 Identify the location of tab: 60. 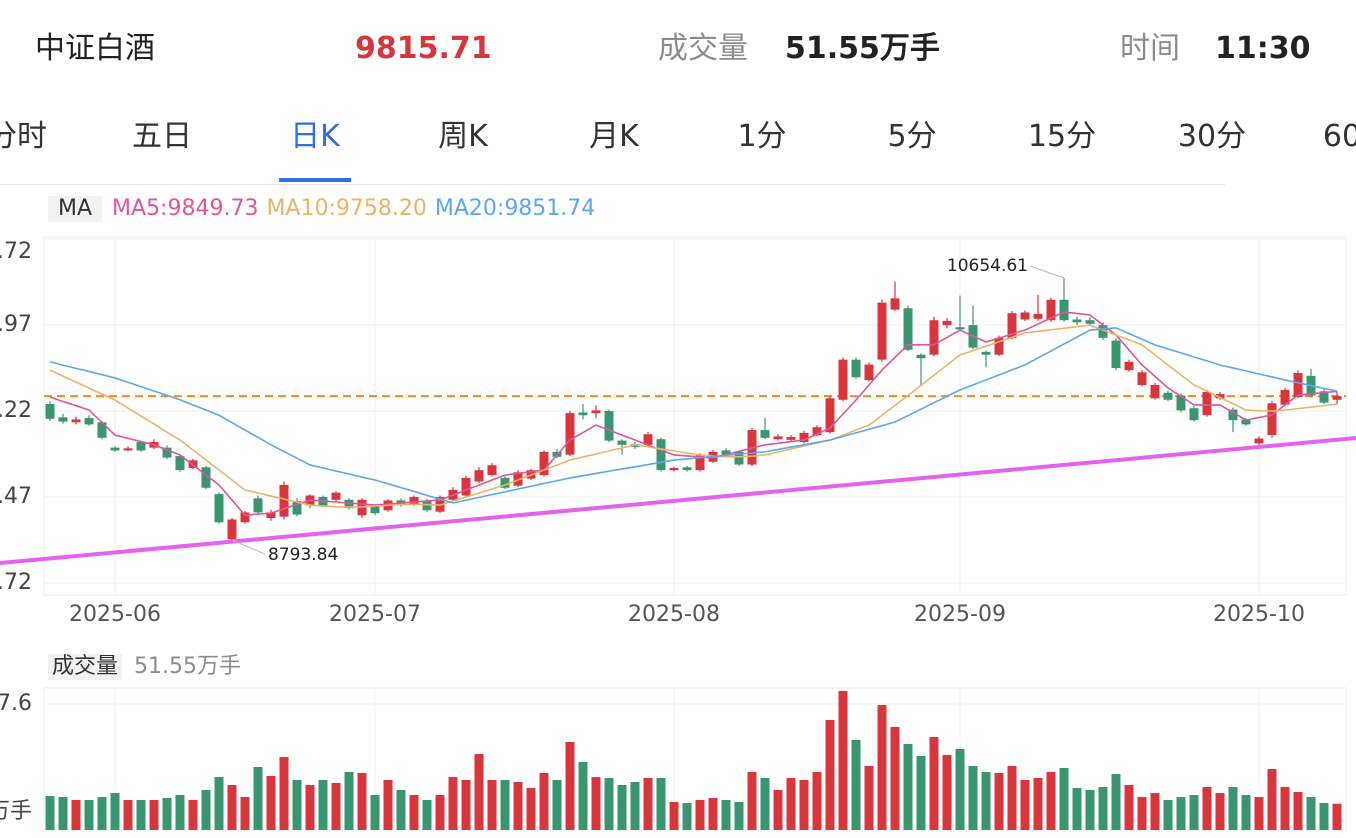
(1339, 136).